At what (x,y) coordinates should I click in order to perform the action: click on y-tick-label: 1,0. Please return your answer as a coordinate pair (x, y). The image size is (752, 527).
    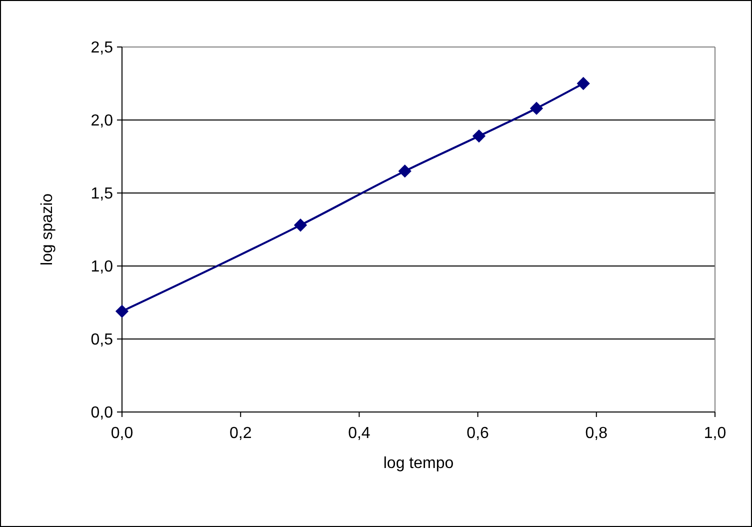
    Looking at the image, I should click on (102, 267).